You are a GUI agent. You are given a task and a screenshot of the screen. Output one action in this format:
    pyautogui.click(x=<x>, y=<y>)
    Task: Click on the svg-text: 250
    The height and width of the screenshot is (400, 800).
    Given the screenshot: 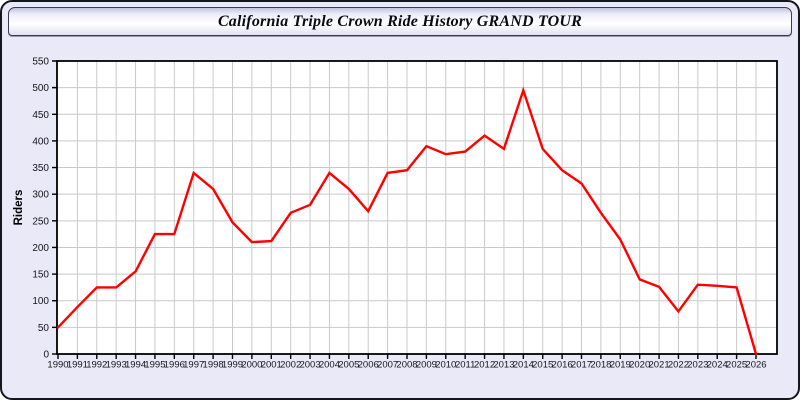 What is the action you would take?
    pyautogui.click(x=40, y=221)
    